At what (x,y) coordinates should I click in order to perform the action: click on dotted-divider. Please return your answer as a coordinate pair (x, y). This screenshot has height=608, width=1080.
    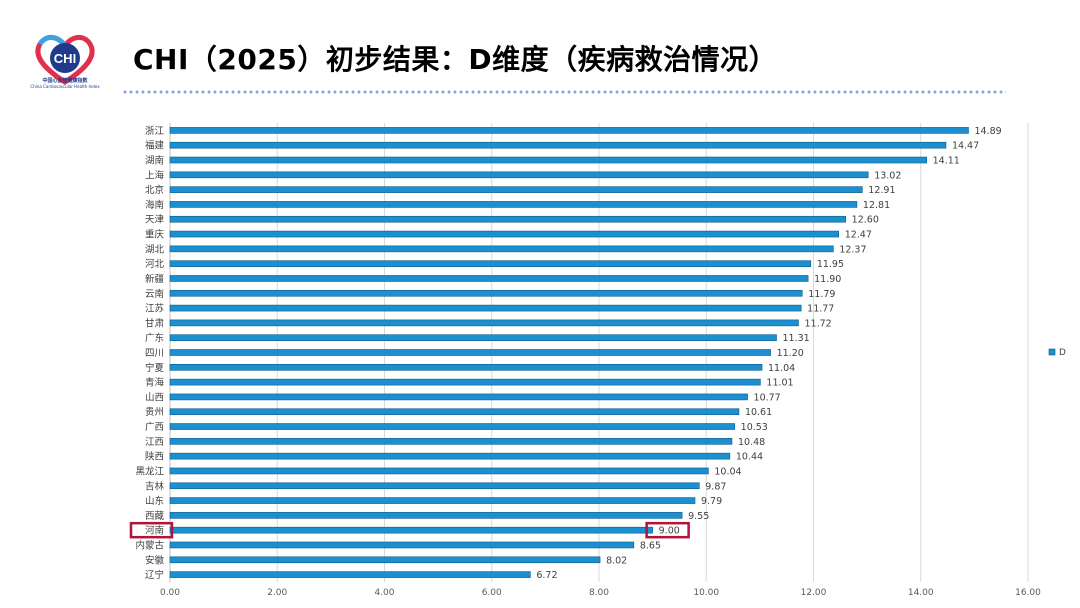
    Looking at the image, I should click on (564, 92).